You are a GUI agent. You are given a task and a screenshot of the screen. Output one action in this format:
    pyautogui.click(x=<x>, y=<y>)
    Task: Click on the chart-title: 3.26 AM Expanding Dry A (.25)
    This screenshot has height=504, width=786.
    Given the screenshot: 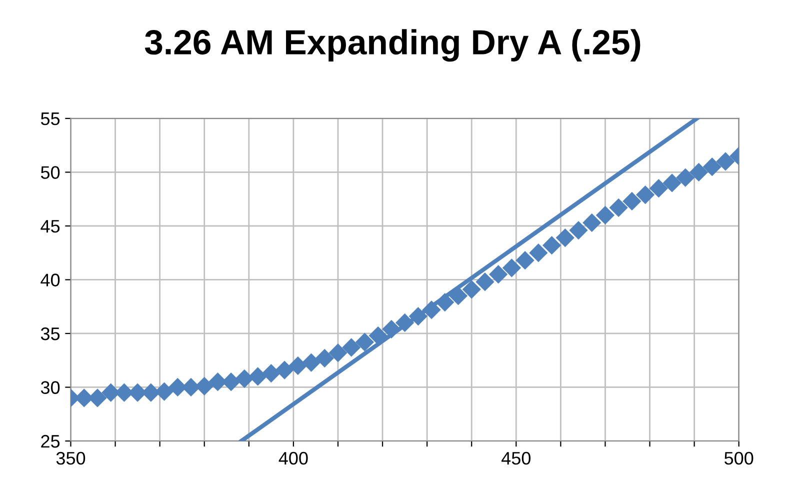 What is the action you would take?
    pyautogui.click(x=392, y=45)
    